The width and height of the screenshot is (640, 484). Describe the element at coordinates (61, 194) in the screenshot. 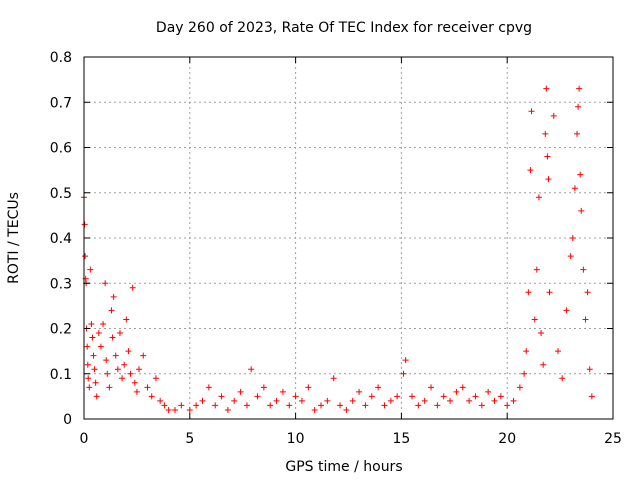

I see `y-tick-label: 0.5` at that location.